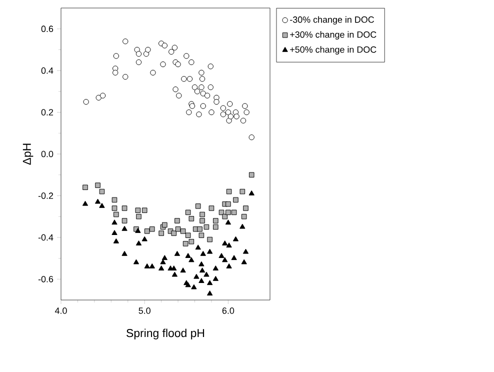 This screenshot has height=372, width=494. What do you see at coordinates (333, 35) in the screenshot?
I see `legend-label: +30% change in DOC` at bounding box center [333, 35].